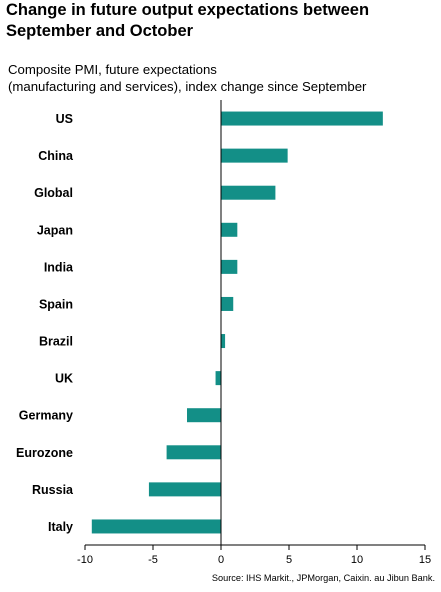 The height and width of the screenshot is (592, 441). What do you see at coordinates (56, 304) in the screenshot?
I see `category-label-spain: Spain` at bounding box center [56, 304].